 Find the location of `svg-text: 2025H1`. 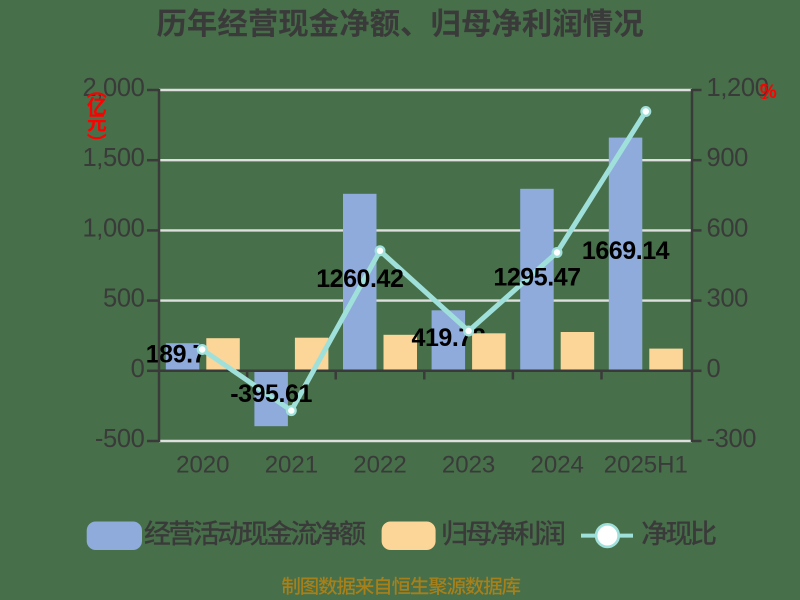

svg-text: 2025H1 is located at coordinates (646, 465).